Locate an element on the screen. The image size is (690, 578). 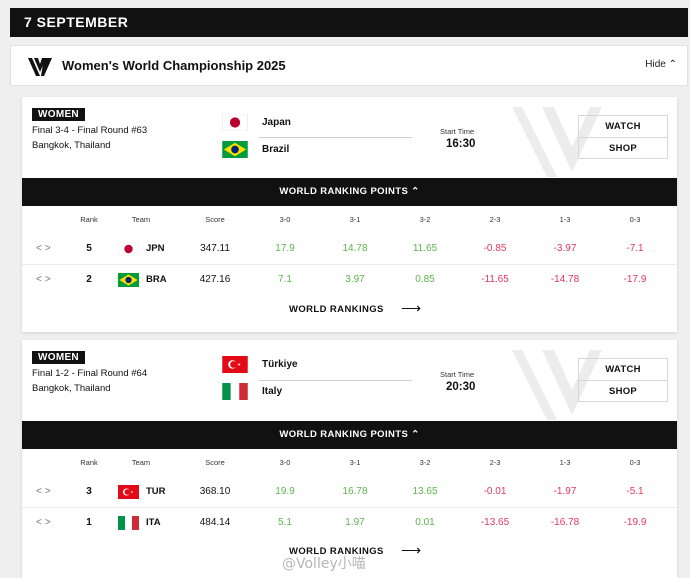
round-label: Final 1-2 - Final Round #64 is located at coordinates (90, 373).